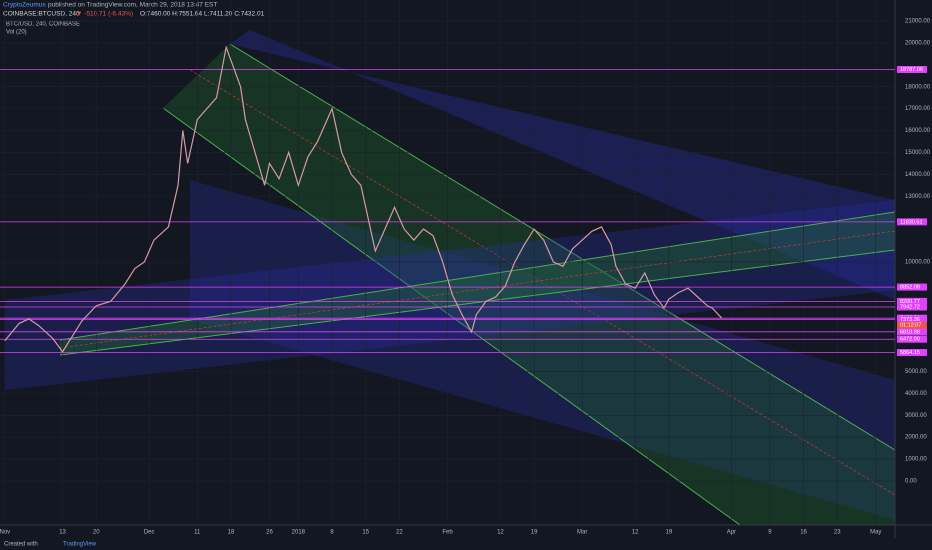  What do you see at coordinates (770, 533) in the screenshot?
I see `x-tick-label: 9` at bounding box center [770, 533].